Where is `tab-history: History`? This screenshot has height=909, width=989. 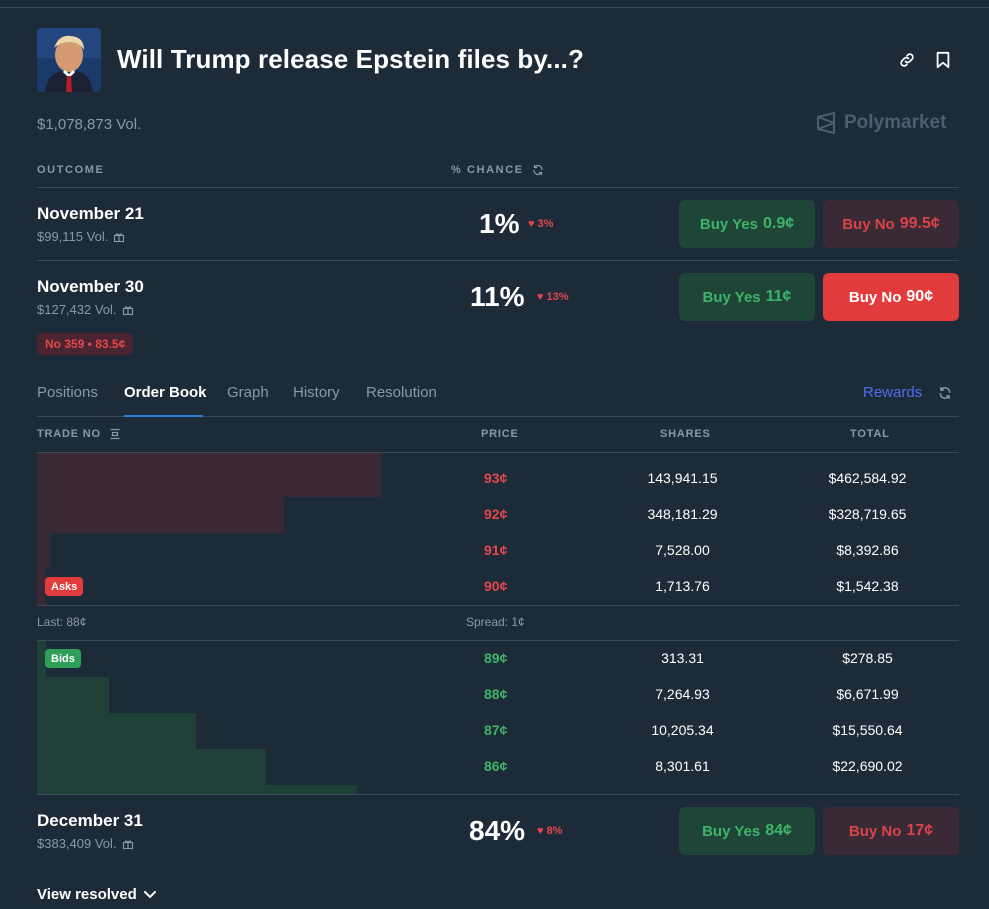 tab-history: History is located at coordinates (316, 392).